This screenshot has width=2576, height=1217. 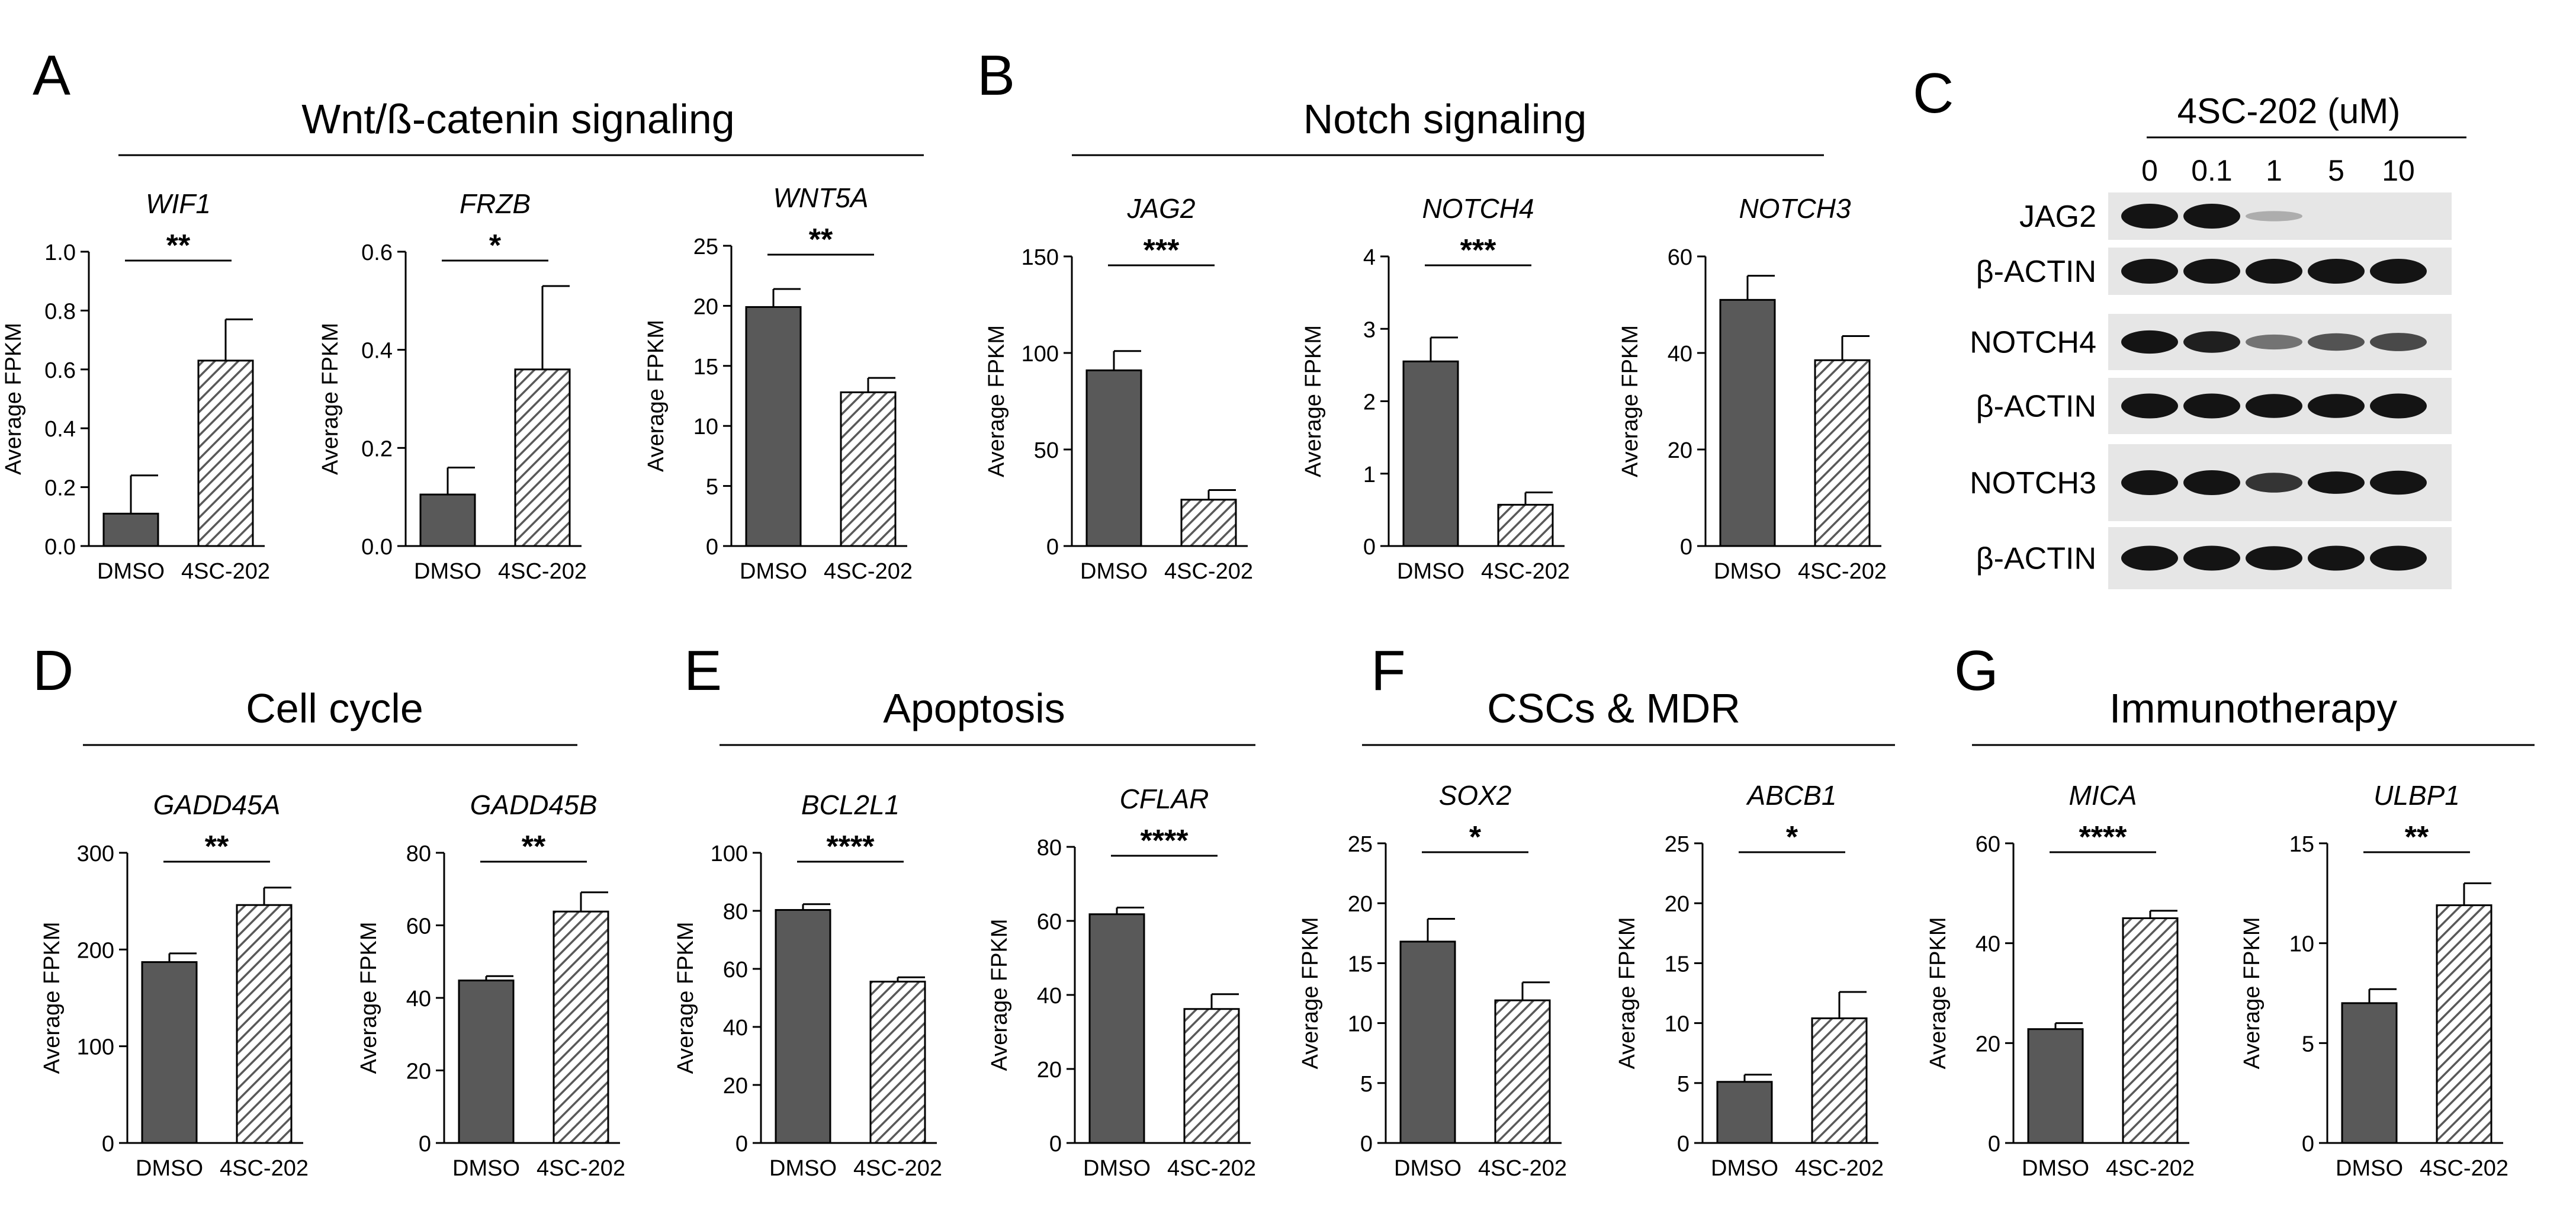 I want to click on section-title-notch: Notch signaling, so click(x=1445, y=119).